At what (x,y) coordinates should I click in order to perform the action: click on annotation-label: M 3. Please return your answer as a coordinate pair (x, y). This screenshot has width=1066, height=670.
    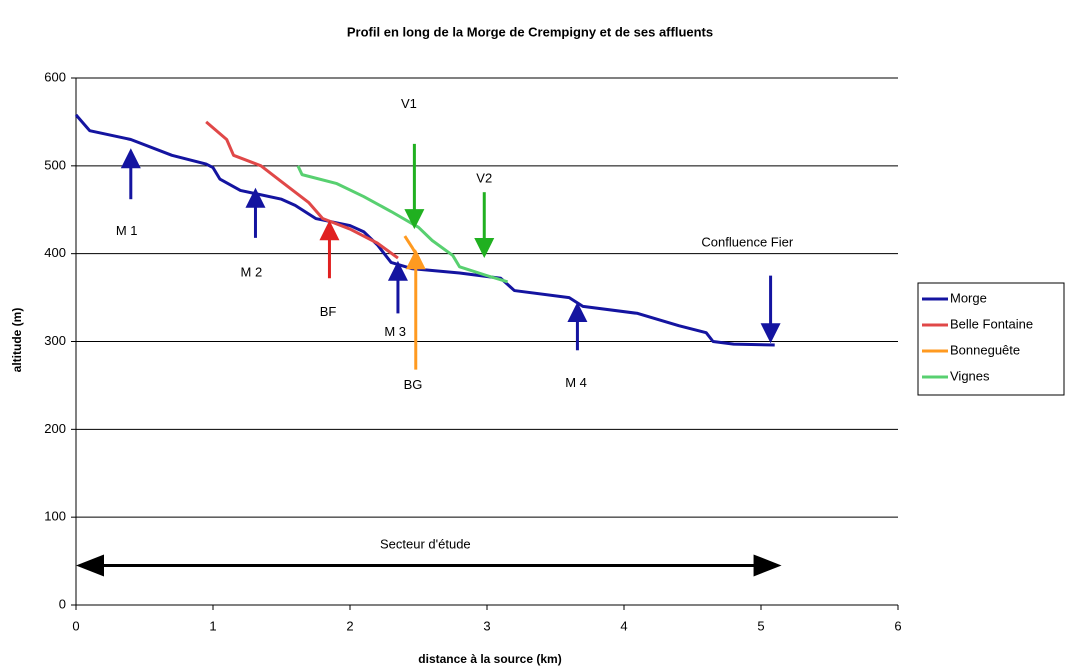
    Looking at the image, I should click on (395, 331).